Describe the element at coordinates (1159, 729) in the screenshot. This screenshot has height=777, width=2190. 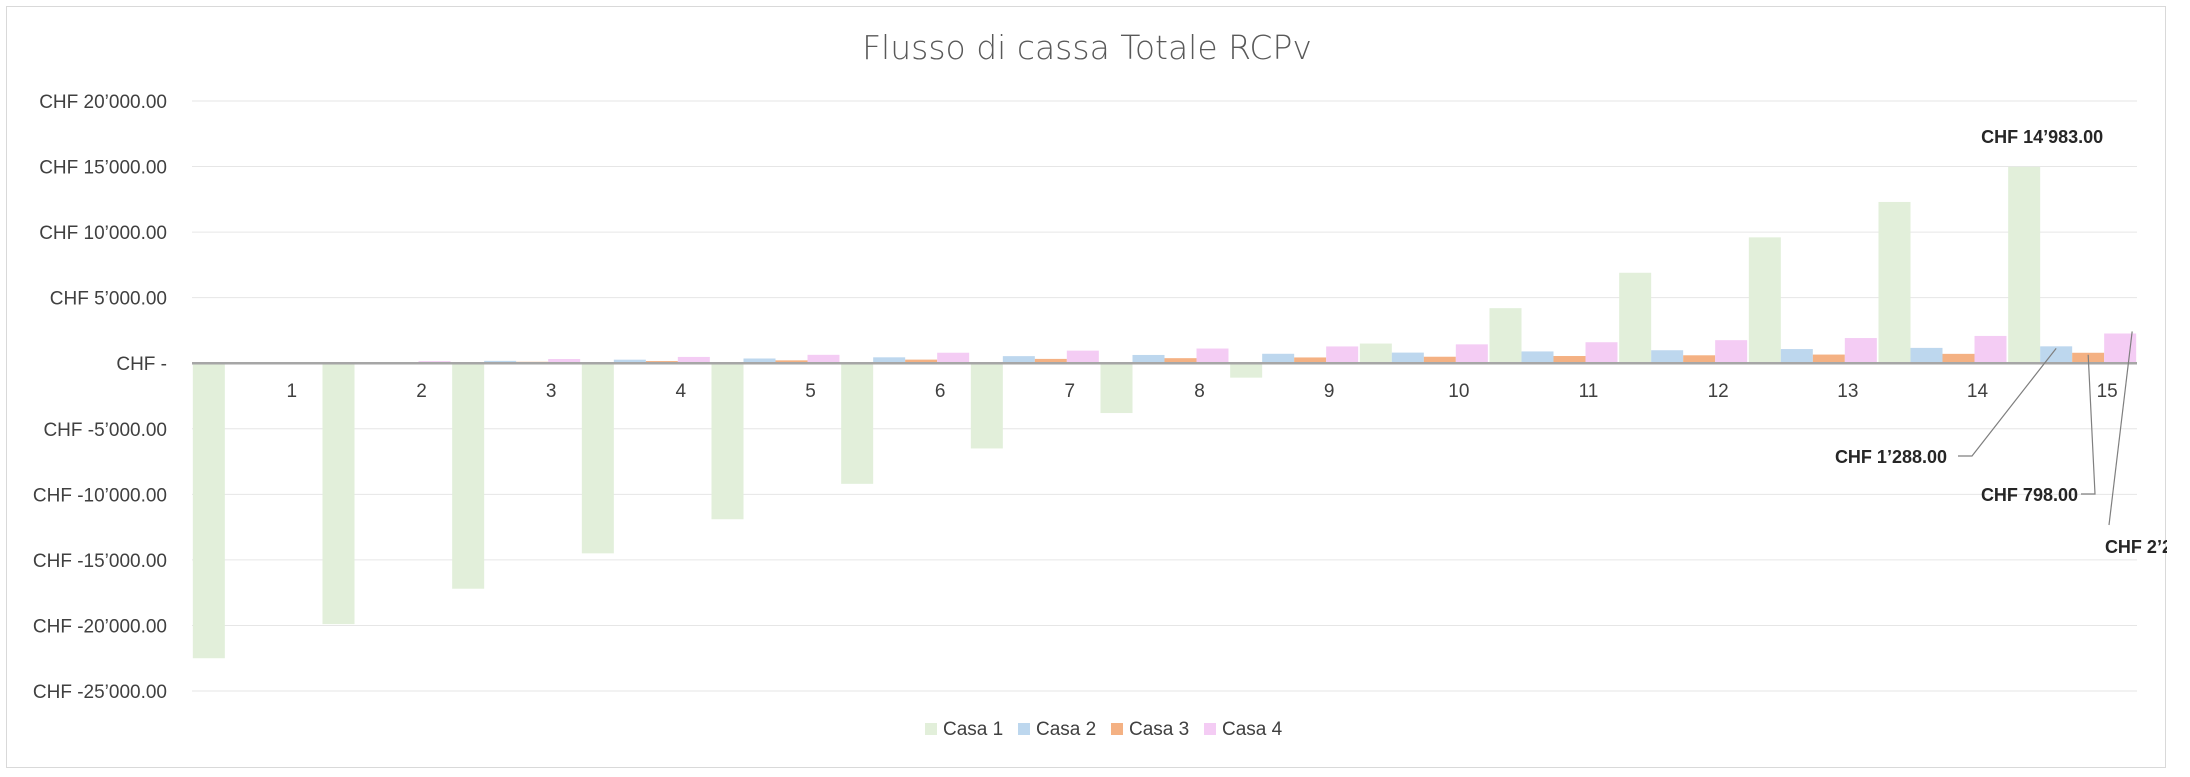
I see `legend-label: Casa 3` at that location.